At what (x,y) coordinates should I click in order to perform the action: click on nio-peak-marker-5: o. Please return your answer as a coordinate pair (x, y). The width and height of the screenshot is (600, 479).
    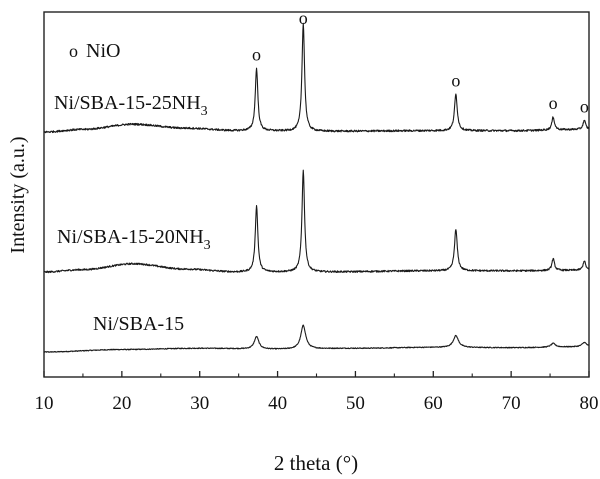
    Looking at the image, I should click on (584, 106).